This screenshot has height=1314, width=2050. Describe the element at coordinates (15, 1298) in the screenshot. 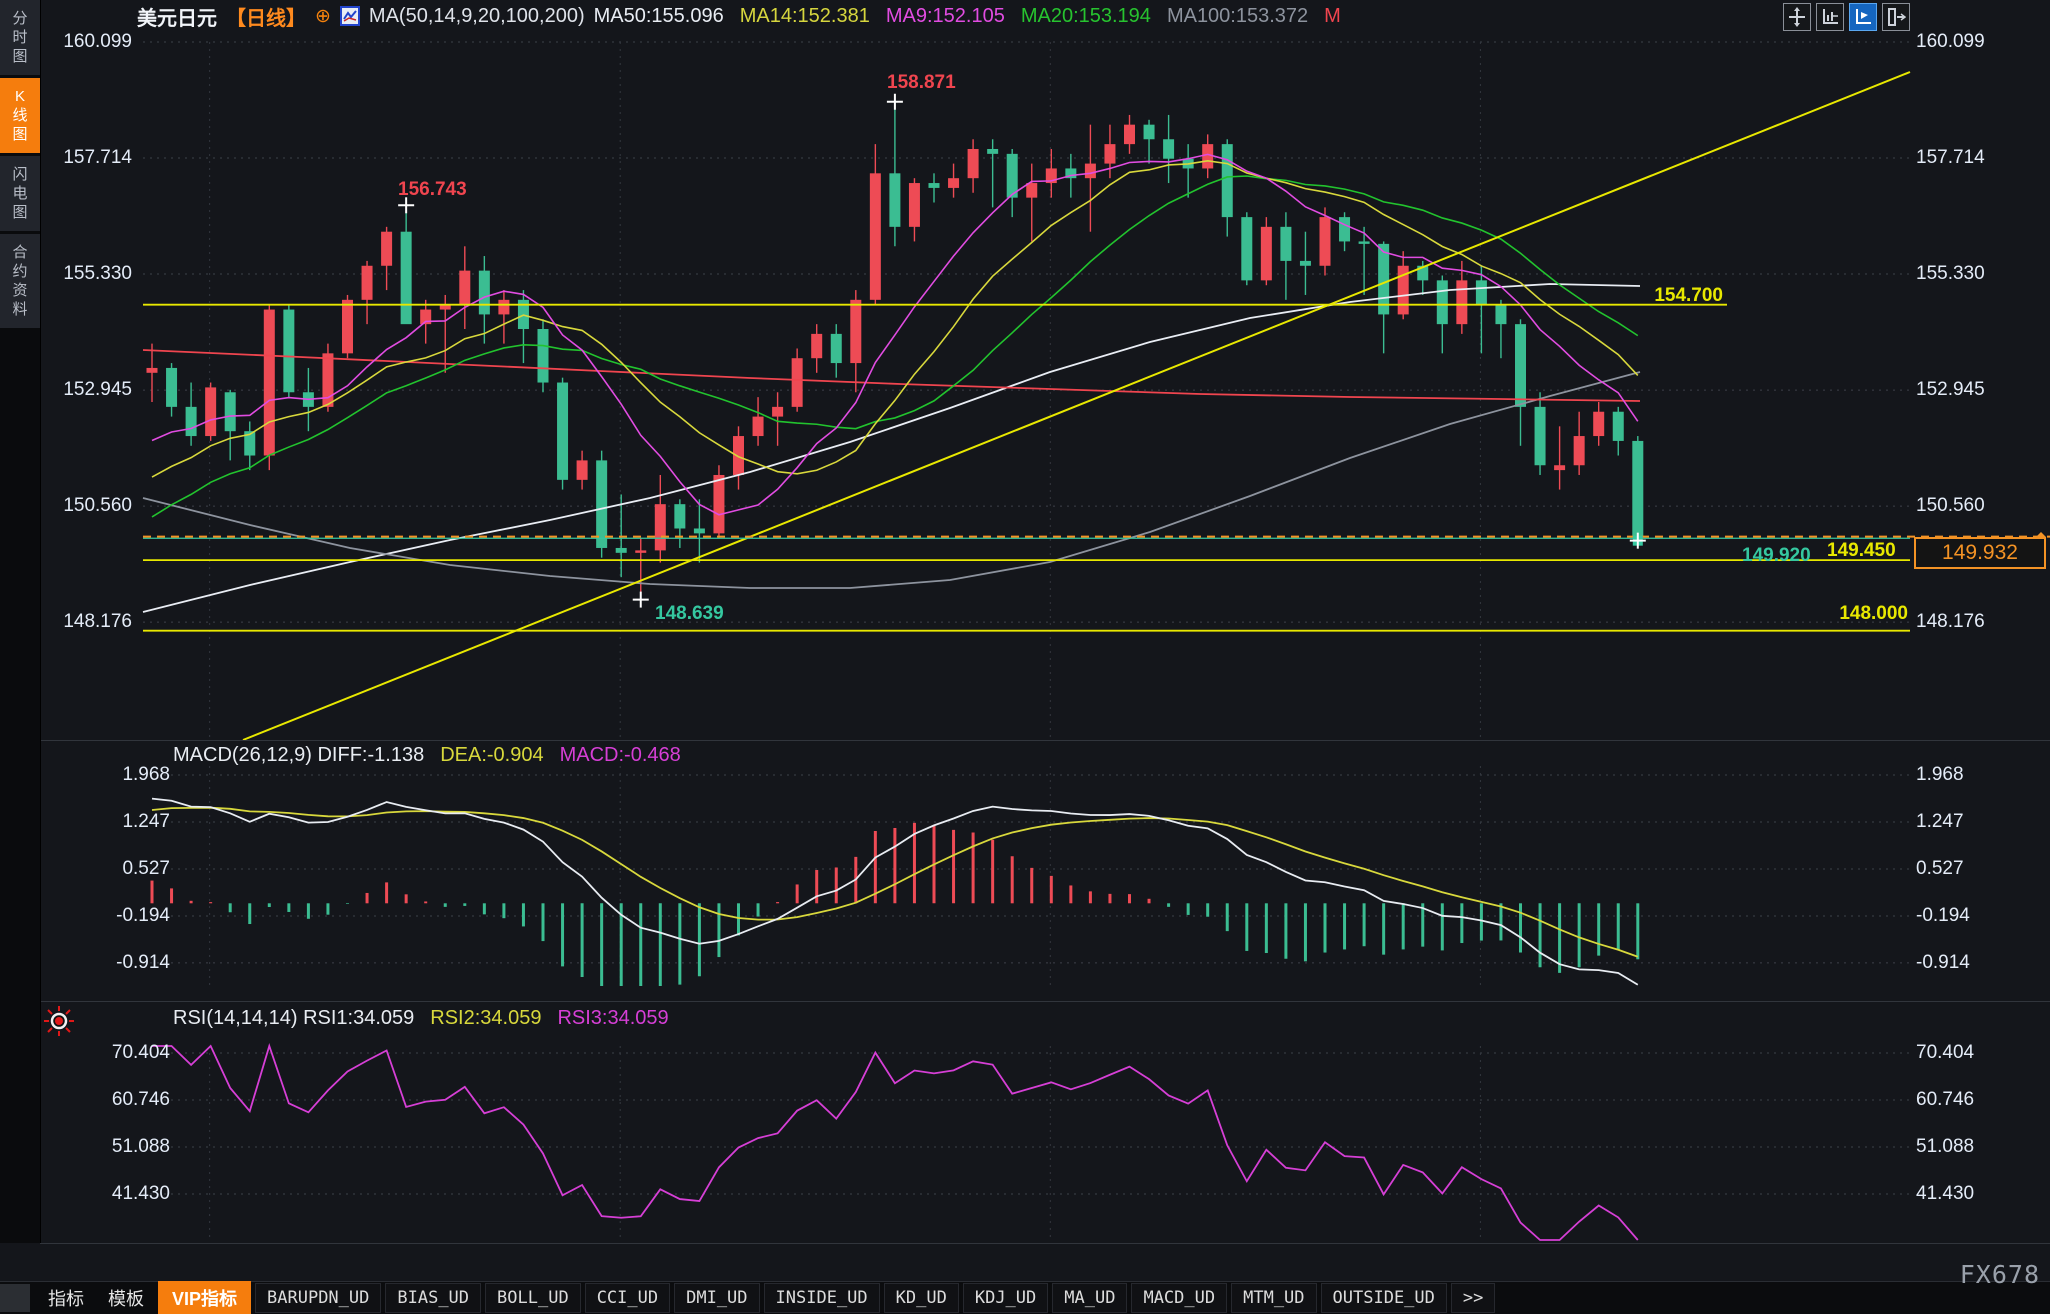

I see `tab-bar-corner` at that location.